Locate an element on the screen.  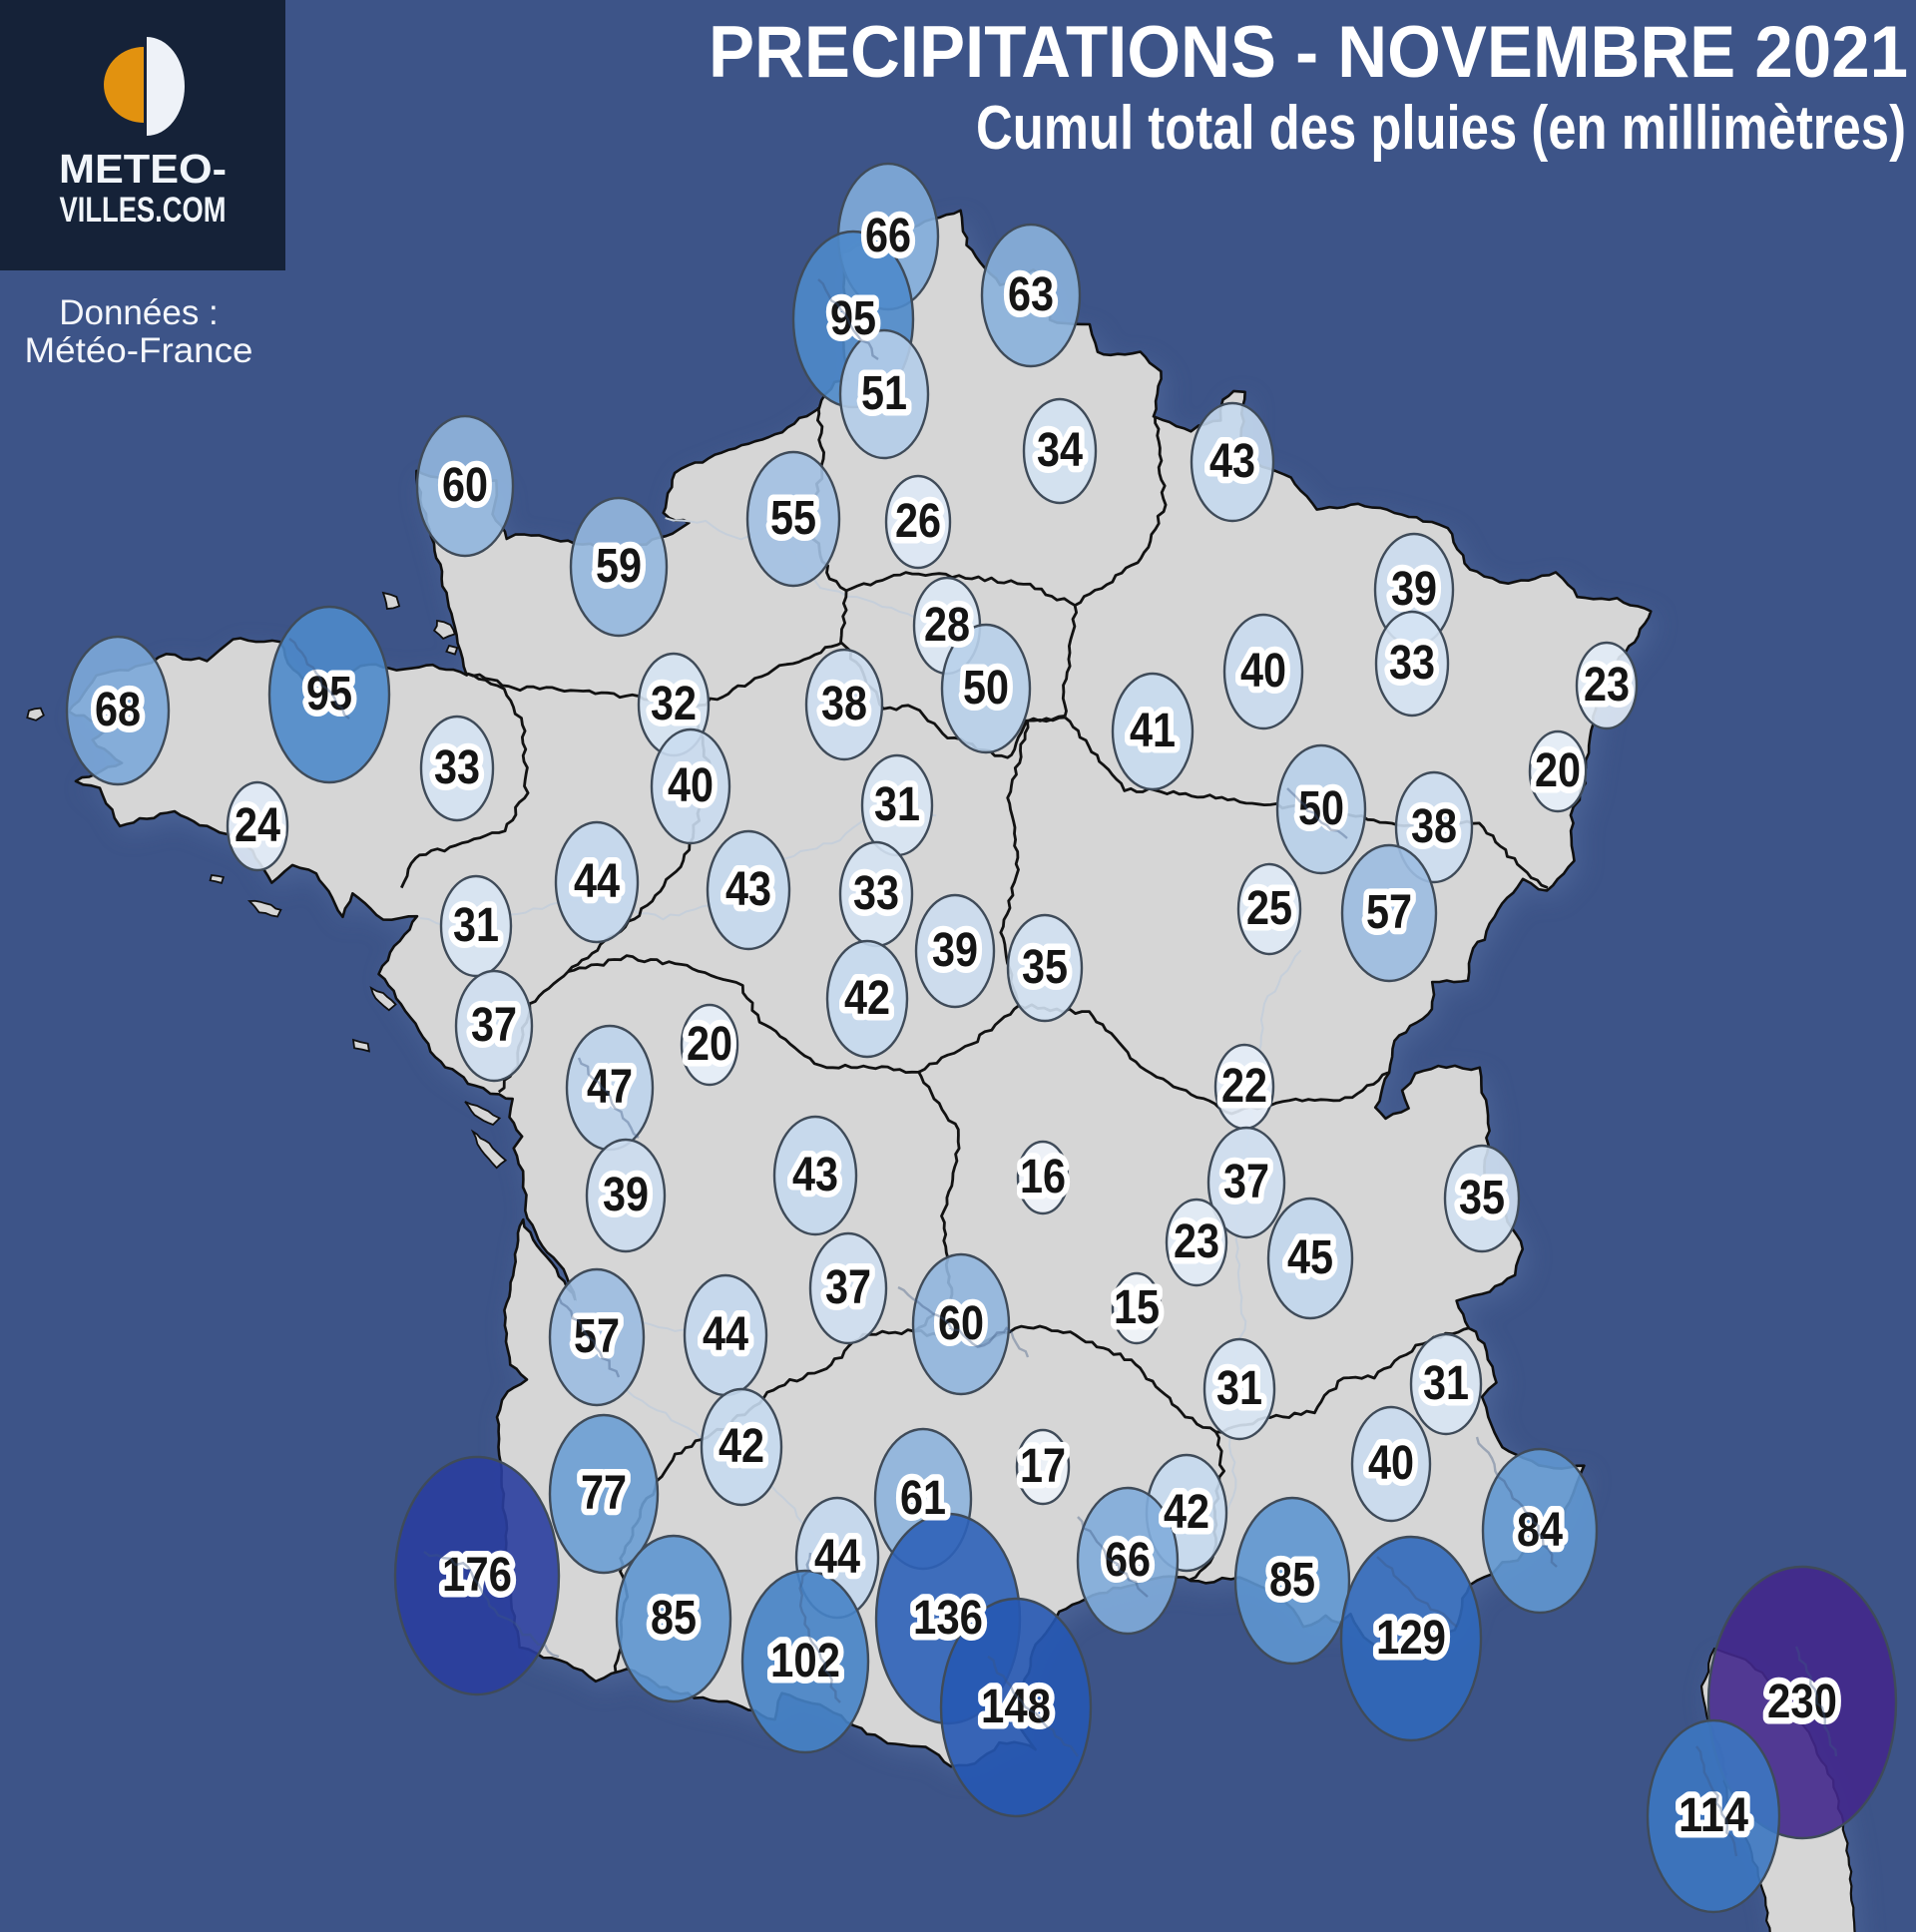
svg-text: 34 is located at coordinates (1060, 450).